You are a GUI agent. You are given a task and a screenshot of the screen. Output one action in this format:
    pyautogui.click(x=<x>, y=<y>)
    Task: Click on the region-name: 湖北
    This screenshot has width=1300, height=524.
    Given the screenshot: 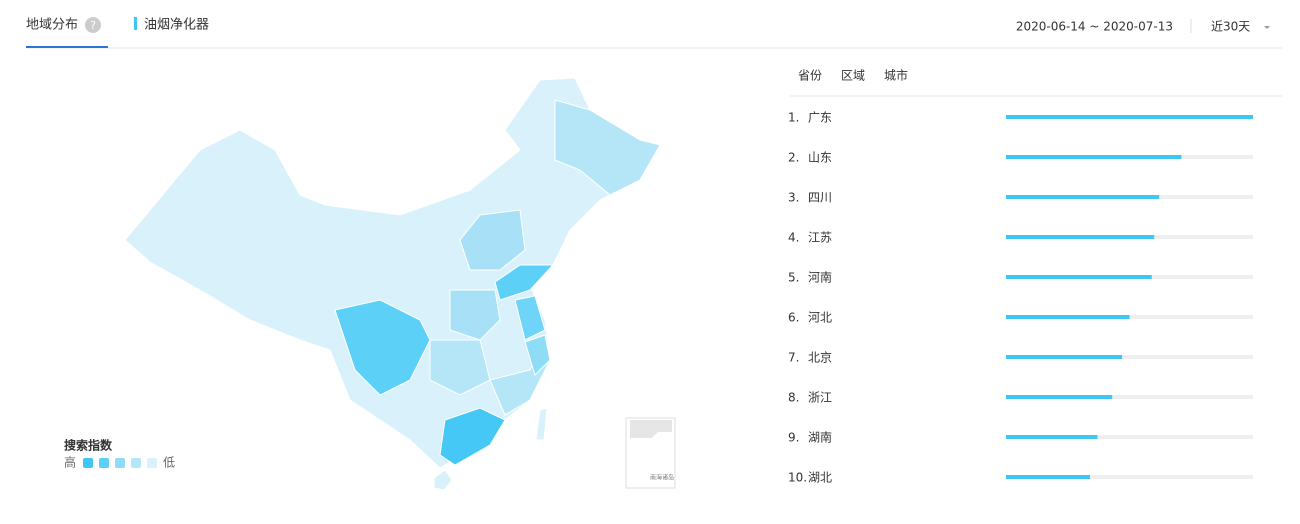 What is the action you would take?
    pyautogui.click(x=820, y=477)
    